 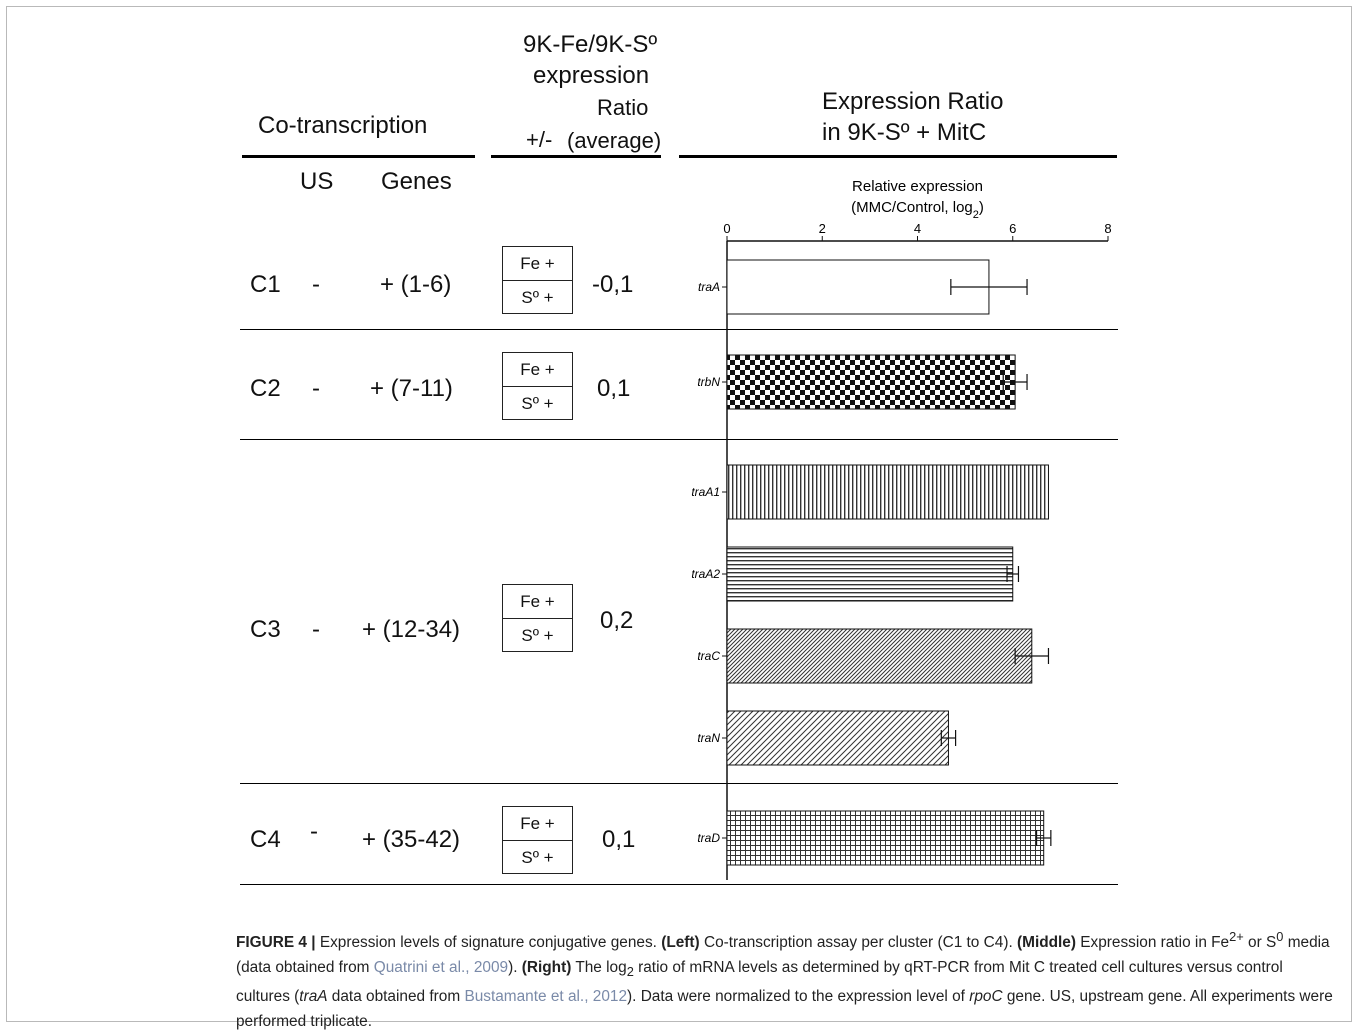 What do you see at coordinates (265, 388) in the screenshot?
I see `cluster-label-c2: C2` at bounding box center [265, 388].